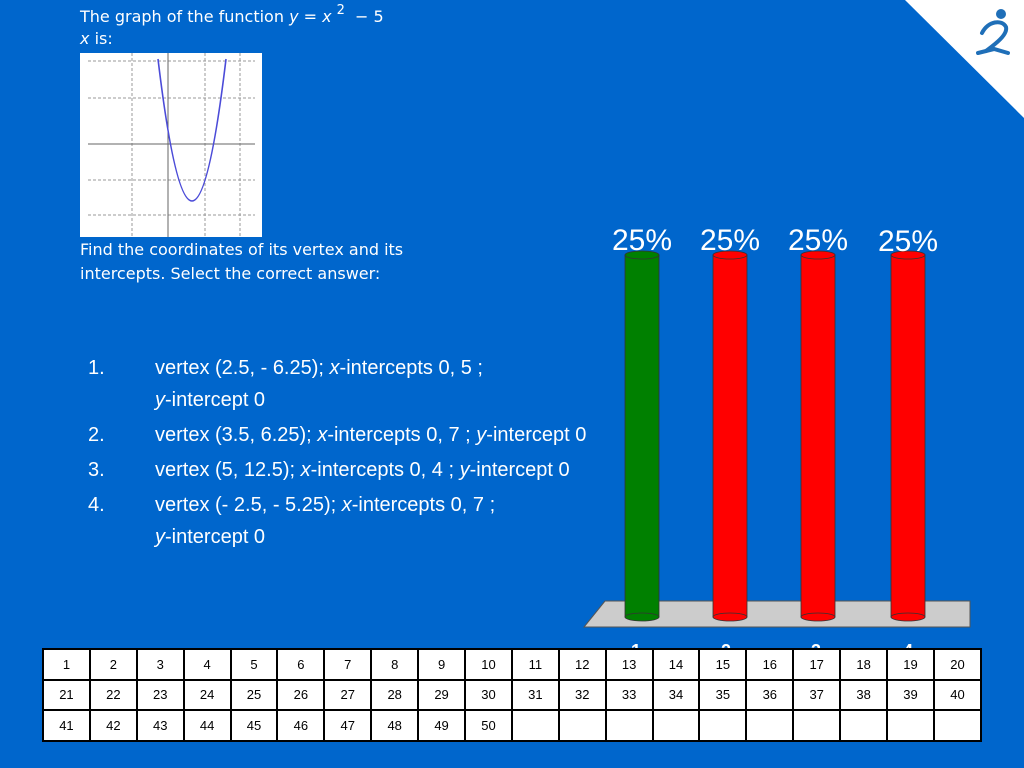 The height and width of the screenshot is (768, 1024). What do you see at coordinates (254, 725) in the screenshot?
I see `grid-cell: 45` at bounding box center [254, 725].